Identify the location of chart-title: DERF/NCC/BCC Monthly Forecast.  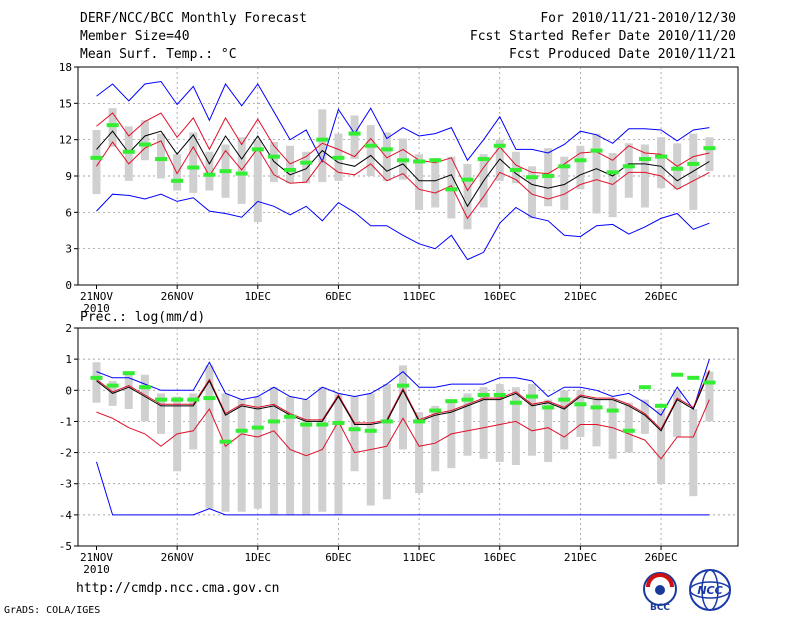
(193, 18).